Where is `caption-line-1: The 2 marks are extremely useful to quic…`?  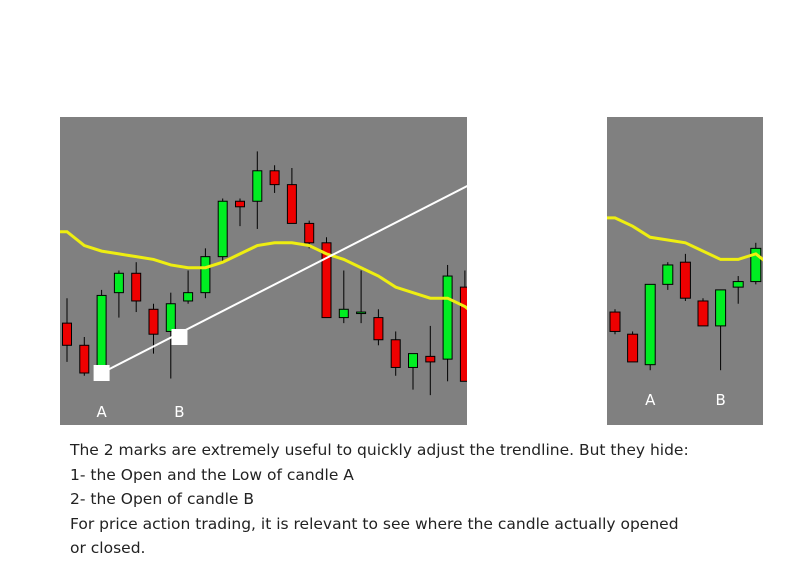
caption-line-1: The 2 marks are extremely useful to quic… is located at coordinates (379, 450).